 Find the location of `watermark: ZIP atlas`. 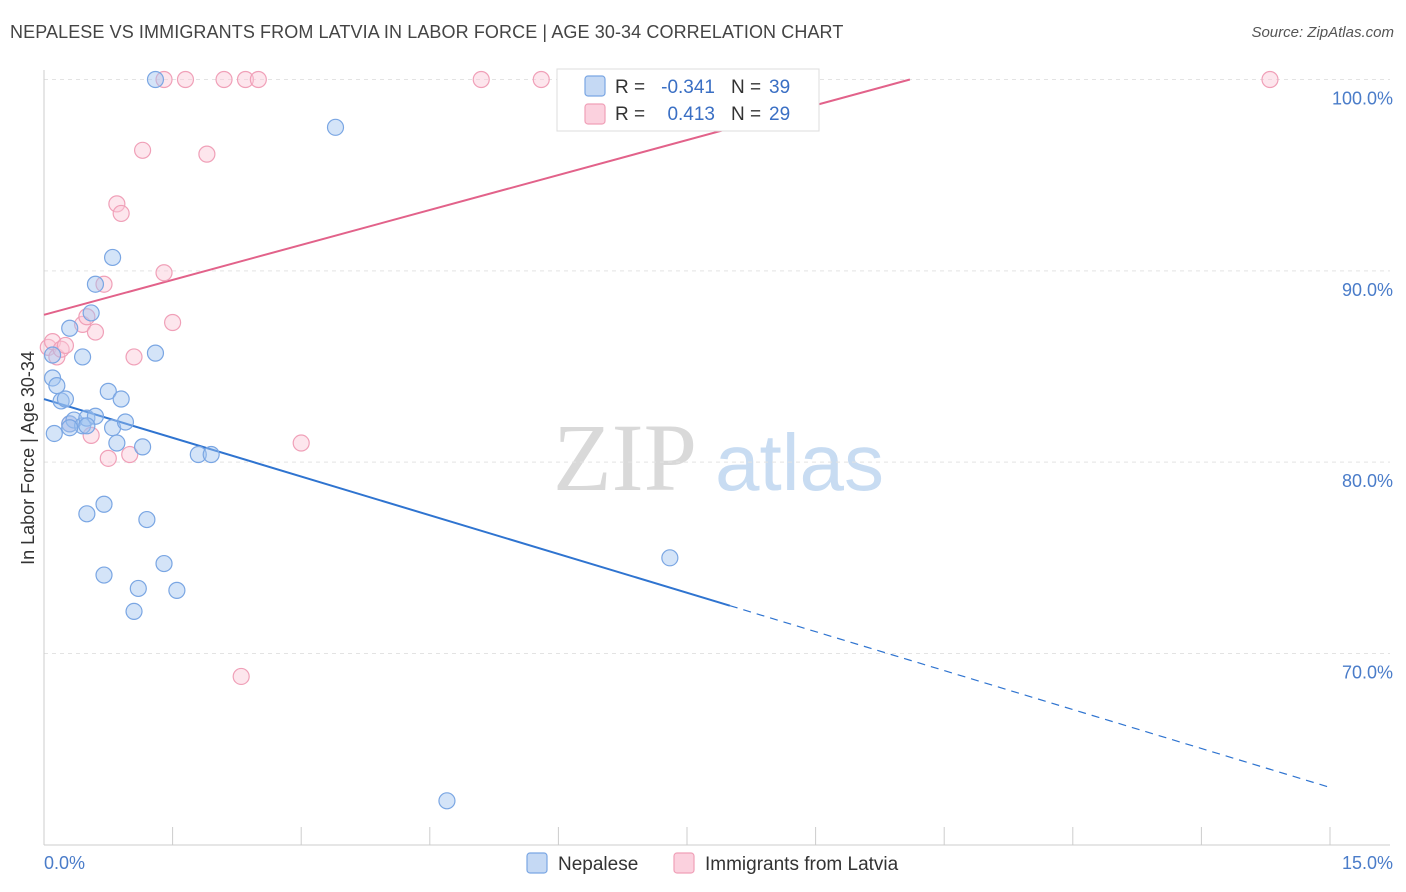

watermark: ZIP atlas is located at coordinates (718, 457).